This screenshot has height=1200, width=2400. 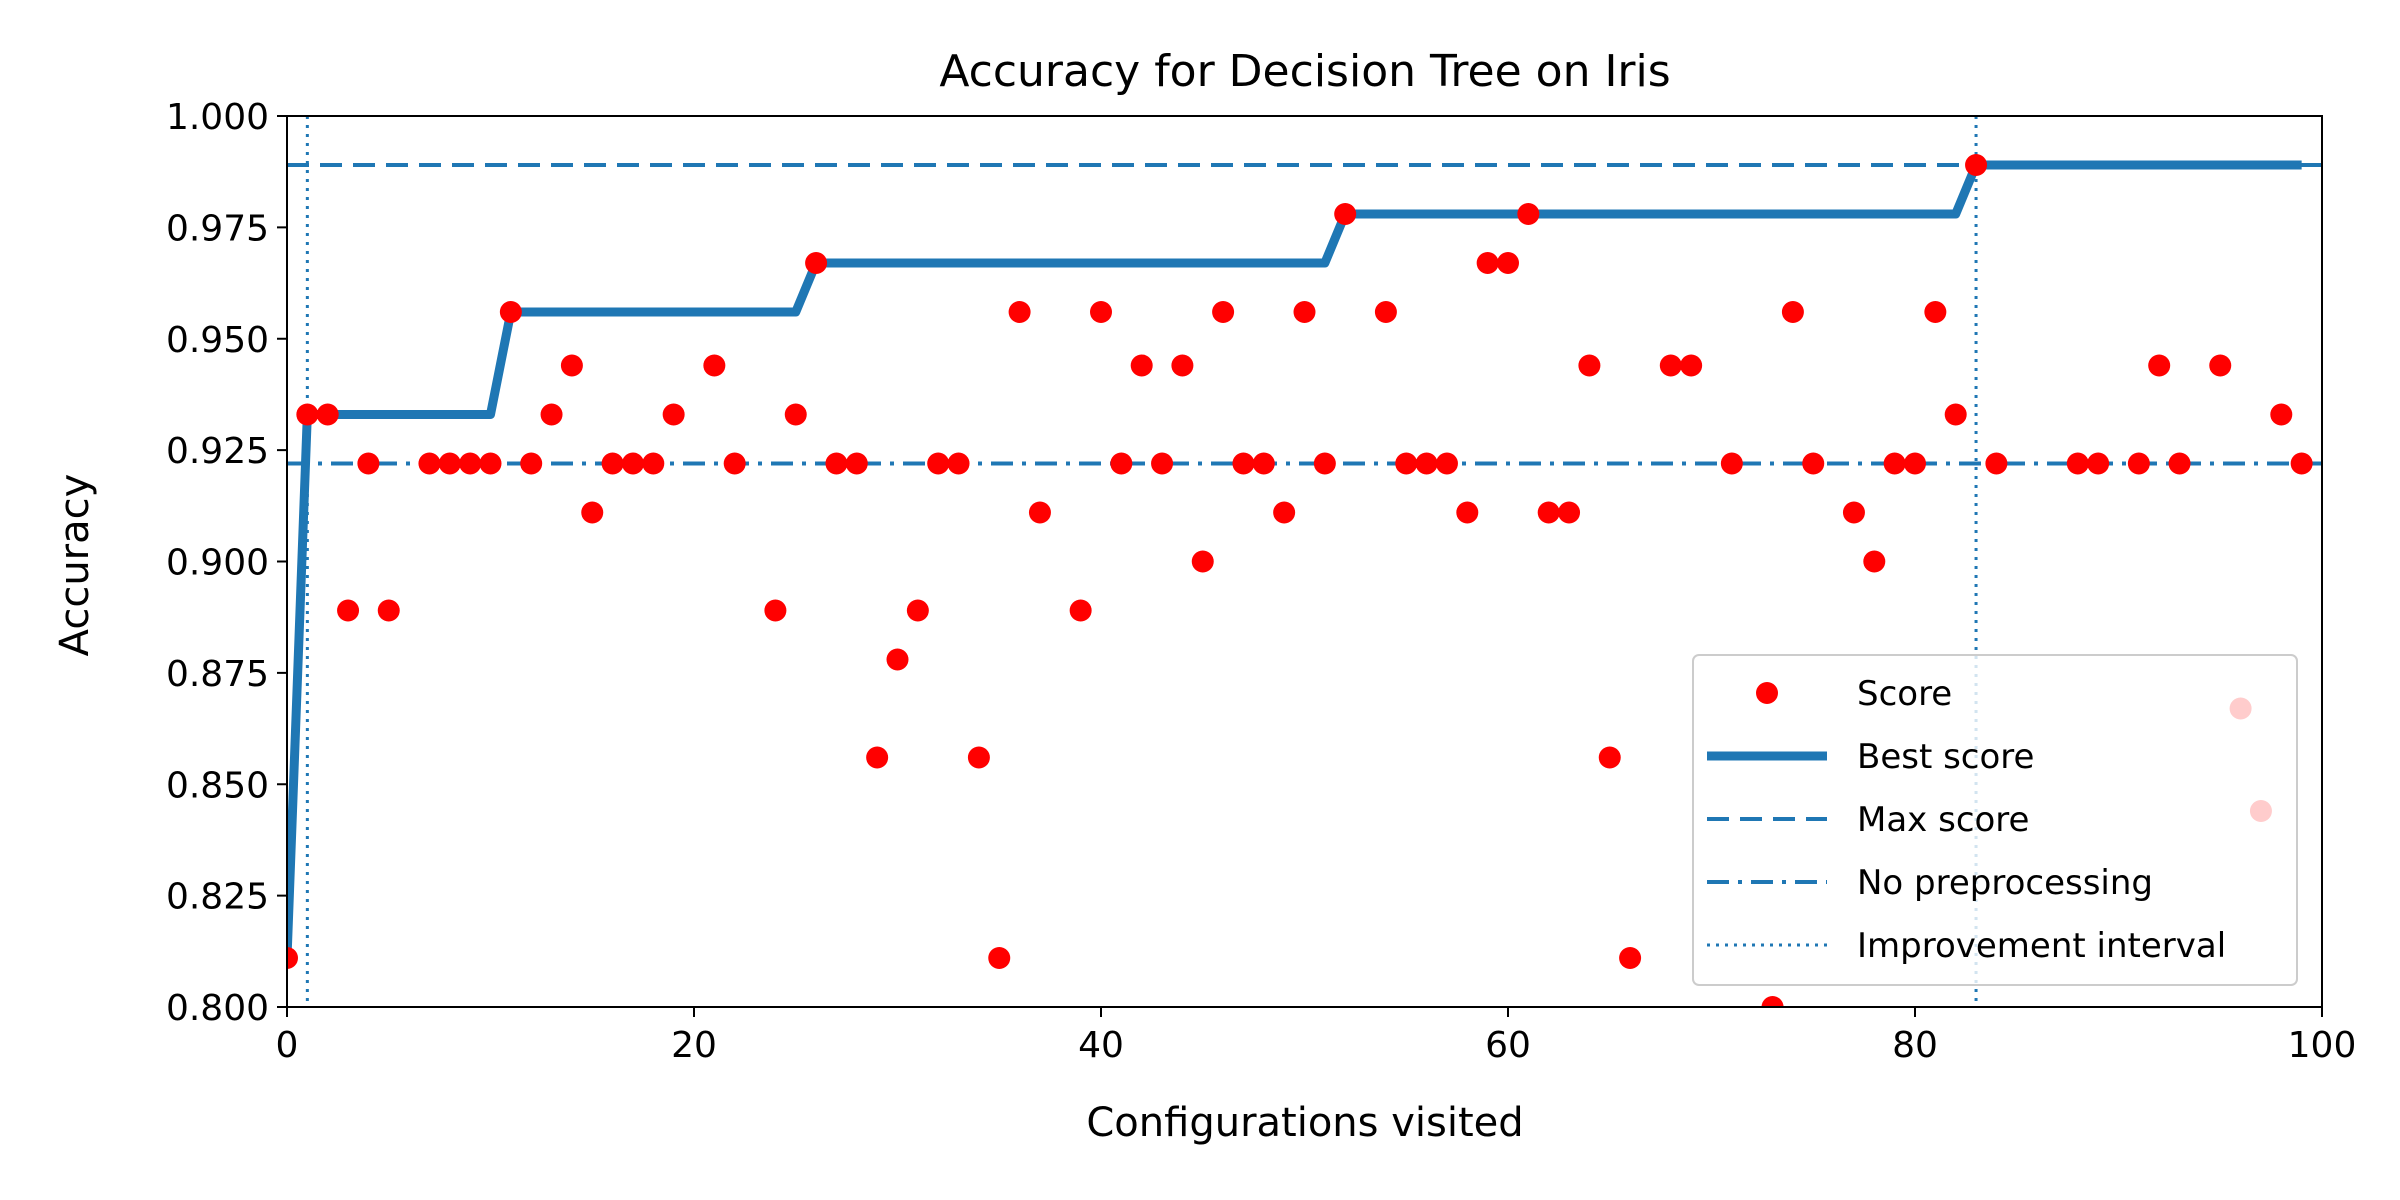 What do you see at coordinates (1304, 71) in the screenshot?
I see `chart-title: Accuracy for Decision Tree on Iris` at bounding box center [1304, 71].